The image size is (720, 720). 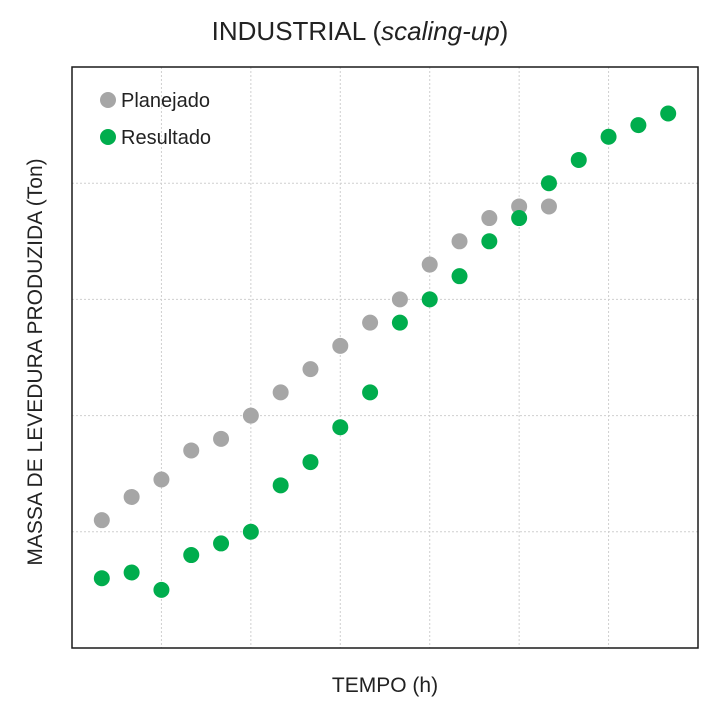 I want to click on y-axis-label: MASSA DE LEVEDURA PRODUZIDA (Ton), so click(x=35, y=362).